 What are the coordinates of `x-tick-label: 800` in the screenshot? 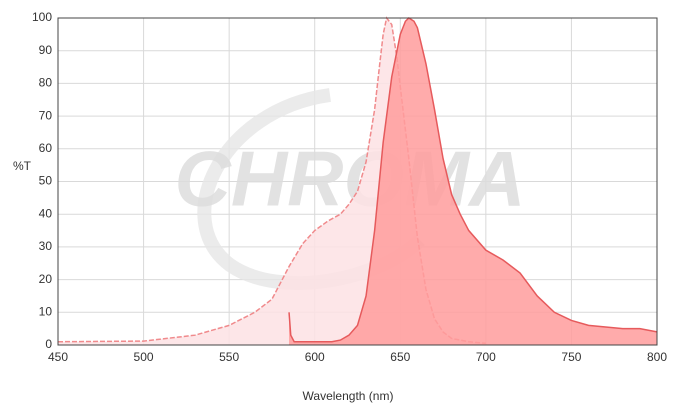 It's located at (657, 357).